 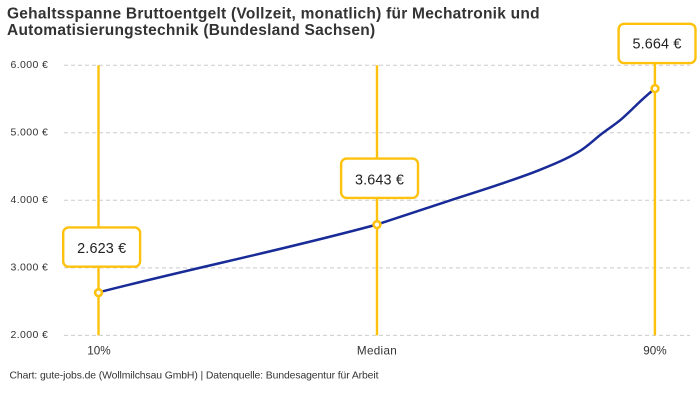 I want to click on svg-text: 90%, so click(x=654, y=351).